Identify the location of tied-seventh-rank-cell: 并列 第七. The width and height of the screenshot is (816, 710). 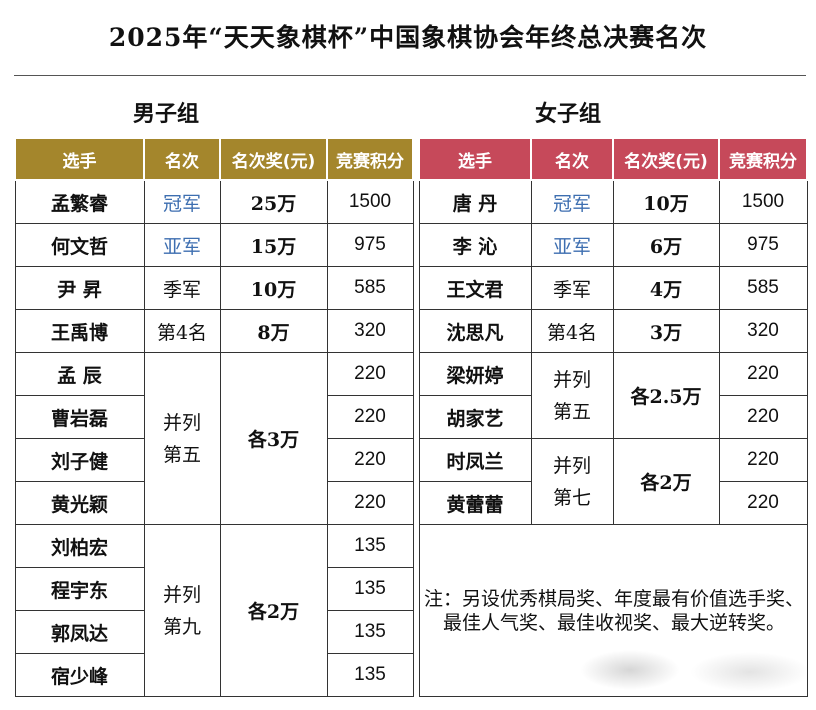
(572, 481).